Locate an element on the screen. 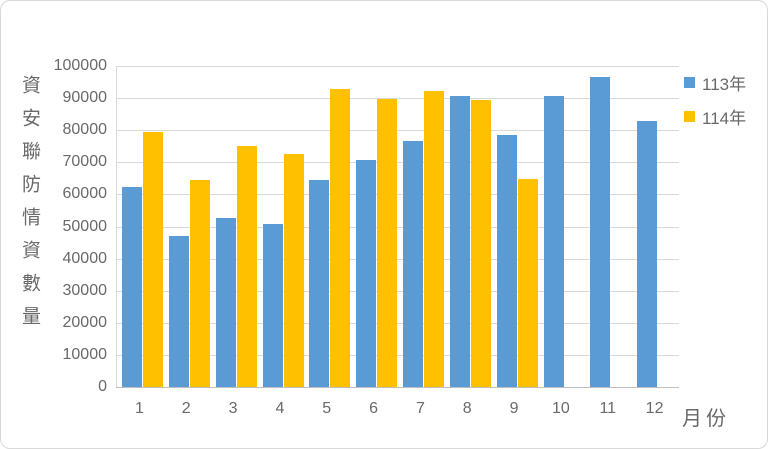 This screenshot has height=449, width=768. x-tick-label: 3 is located at coordinates (233, 408).